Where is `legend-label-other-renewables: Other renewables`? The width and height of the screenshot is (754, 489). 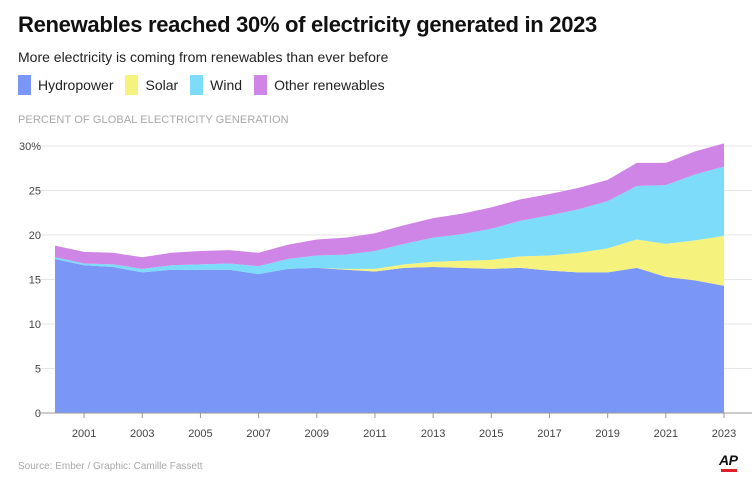 legend-label-other-renewables: Other renewables is located at coordinates (329, 85).